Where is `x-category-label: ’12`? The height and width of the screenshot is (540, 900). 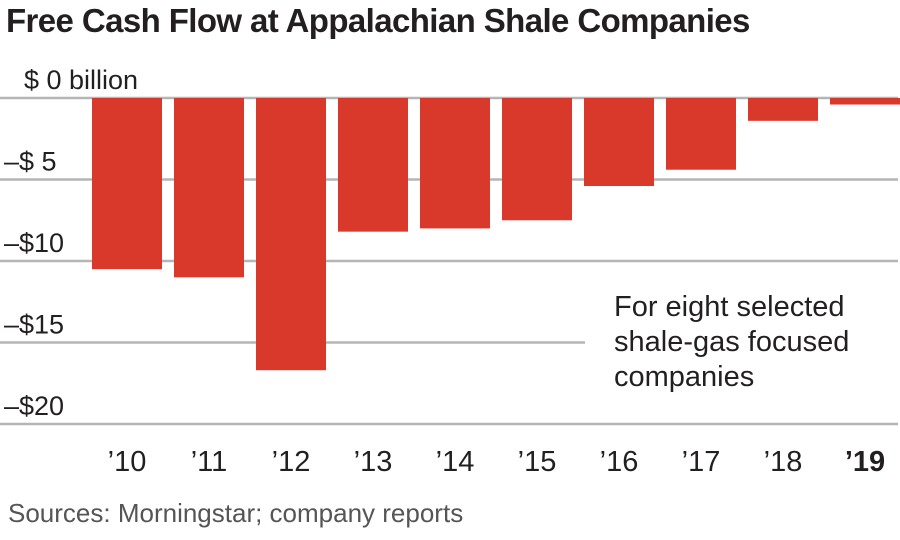 x-category-label: ’12 is located at coordinates (291, 462).